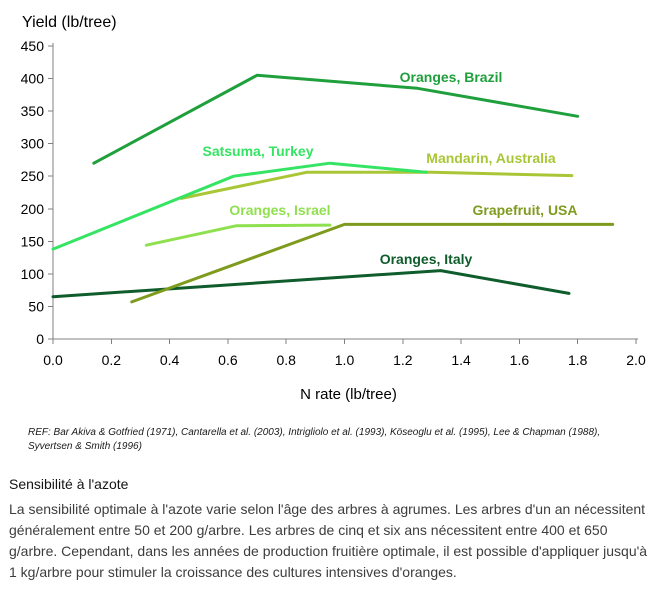 This screenshot has height=610, width=657. What do you see at coordinates (311, 284) in the screenshot?
I see `series-line-oranges-italy` at bounding box center [311, 284].